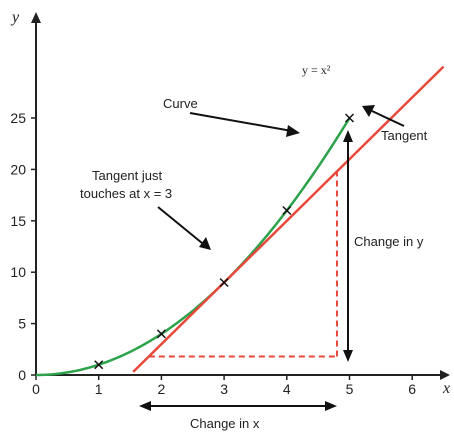 Image resolution: width=454 pixels, height=432 pixels. Describe the element at coordinates (36, 389) in the screenshot. I see `x-tick-label: 0` at that location.